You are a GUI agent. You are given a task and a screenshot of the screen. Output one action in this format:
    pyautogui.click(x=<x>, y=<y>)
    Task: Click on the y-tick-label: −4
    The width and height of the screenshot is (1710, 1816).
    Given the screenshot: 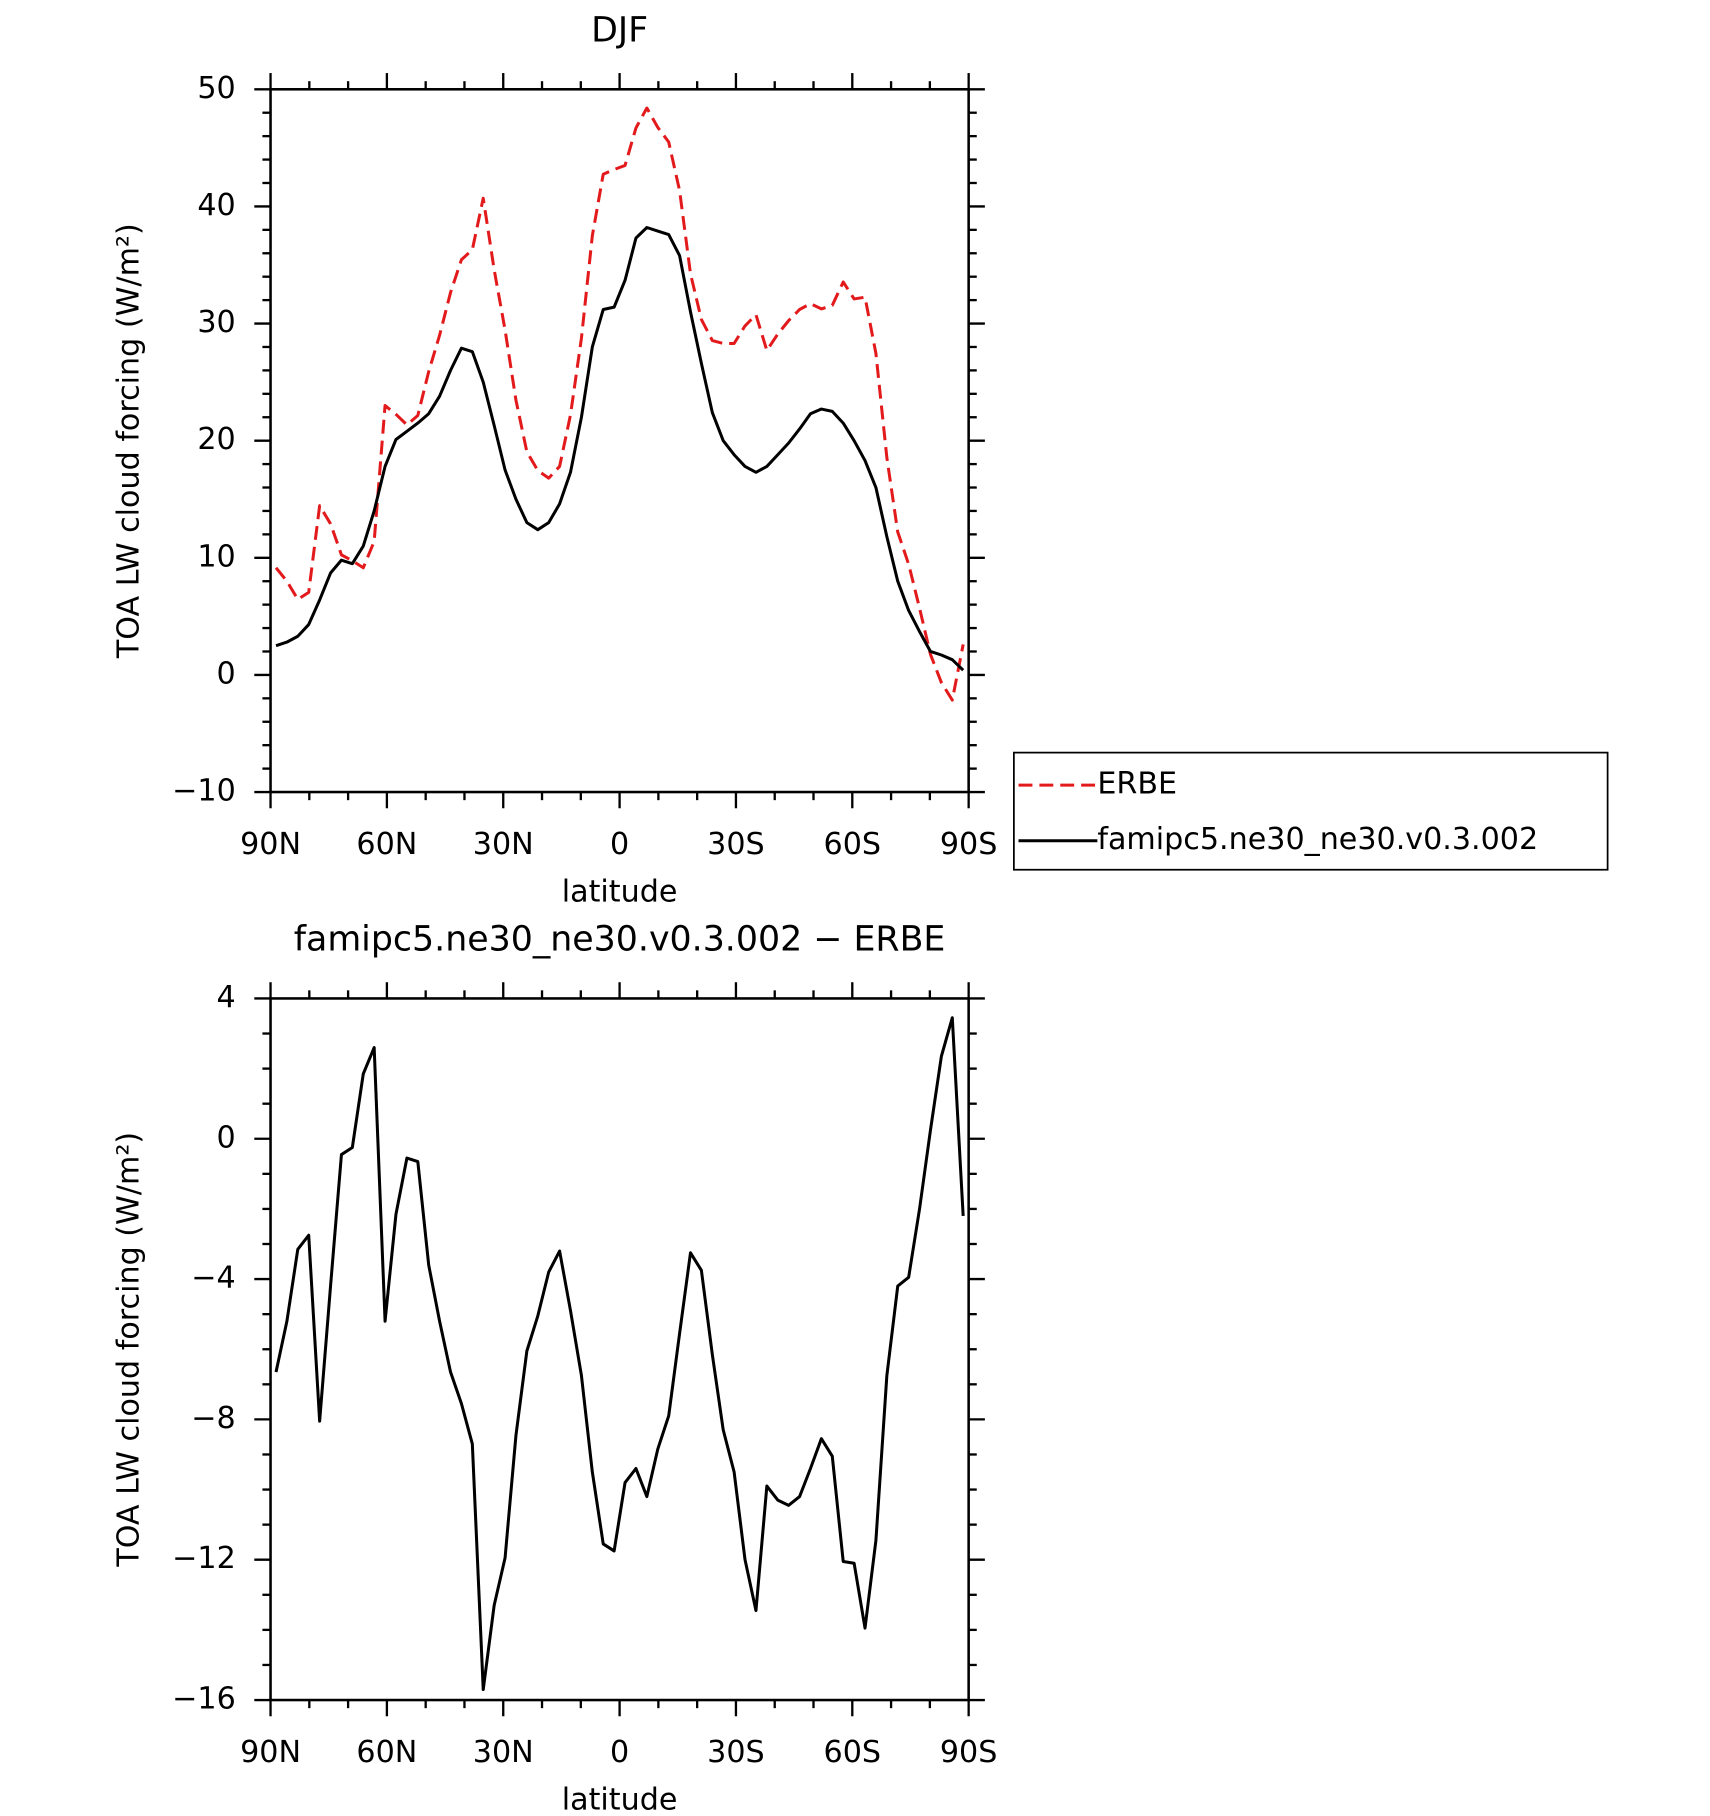 What is the action you would take?
    pyautogui.click(x=213, y=1278)
    